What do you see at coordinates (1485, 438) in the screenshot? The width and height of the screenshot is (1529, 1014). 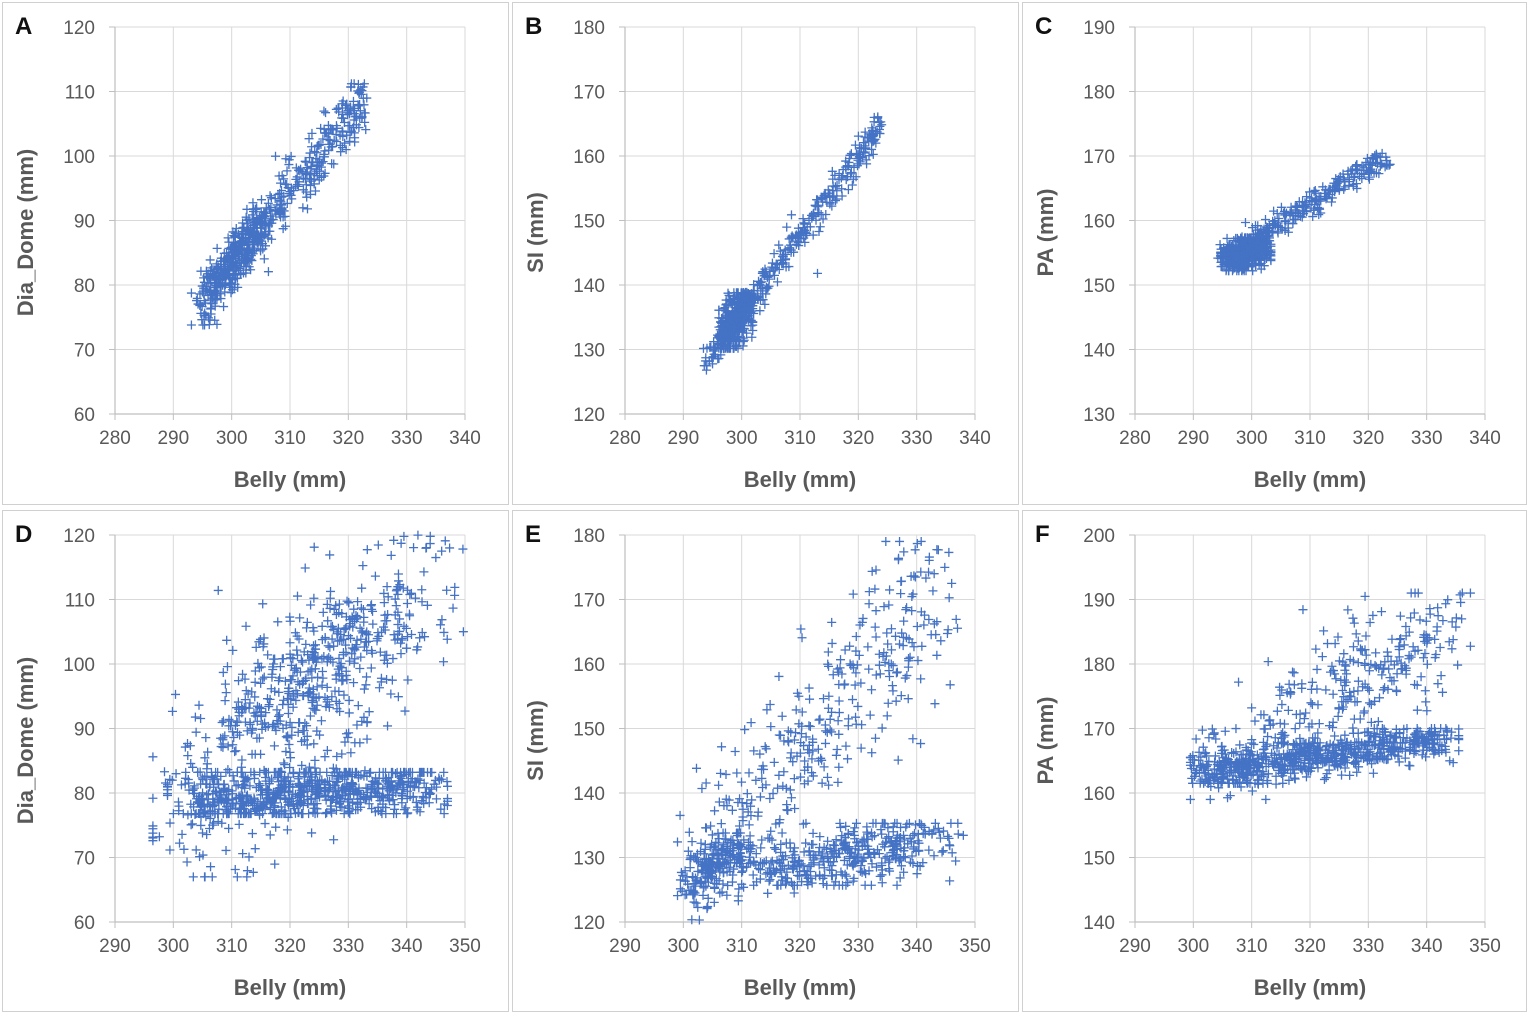 I see `x-tick-label: 340` at bounding box center [1485, 438].